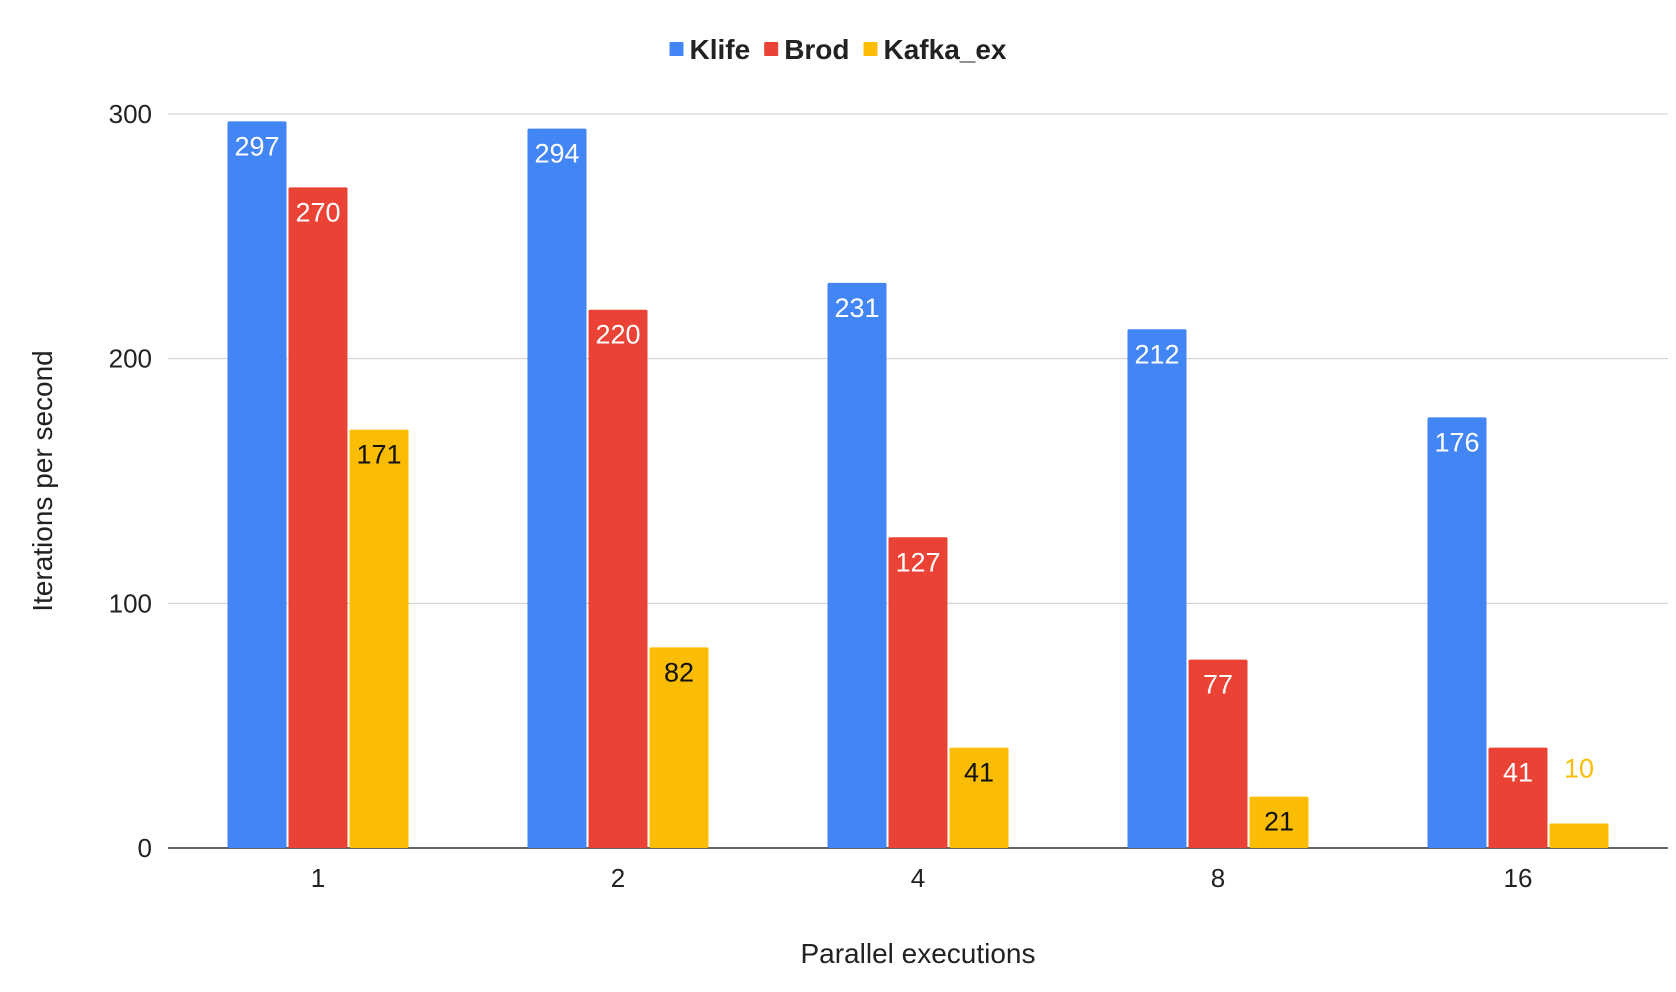 The height and width of the screenshot is (992, 1676). What do you see at coordinates (945, 49) in the screenshot?
I see `legend-label: Kafka_ex` at bounding box center [945, 49].